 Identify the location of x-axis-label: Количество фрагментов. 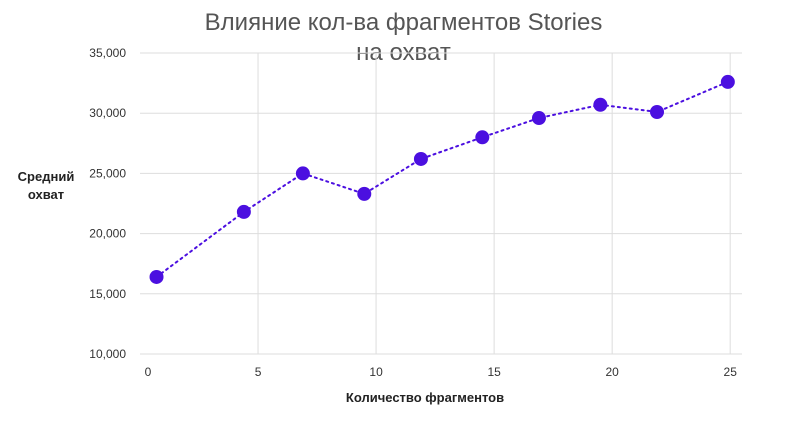
(425, 397).